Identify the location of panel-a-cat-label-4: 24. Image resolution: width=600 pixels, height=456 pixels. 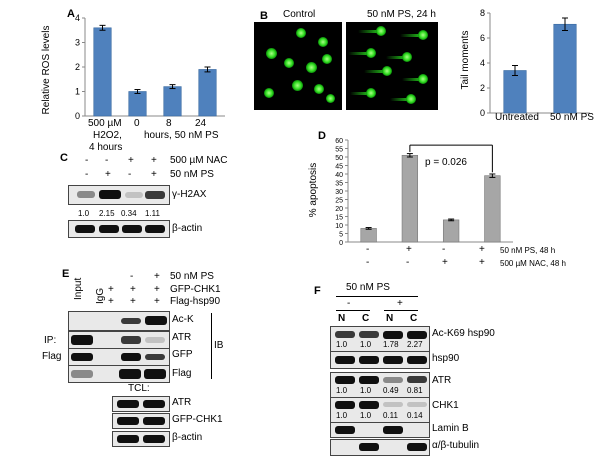
(201, 123).